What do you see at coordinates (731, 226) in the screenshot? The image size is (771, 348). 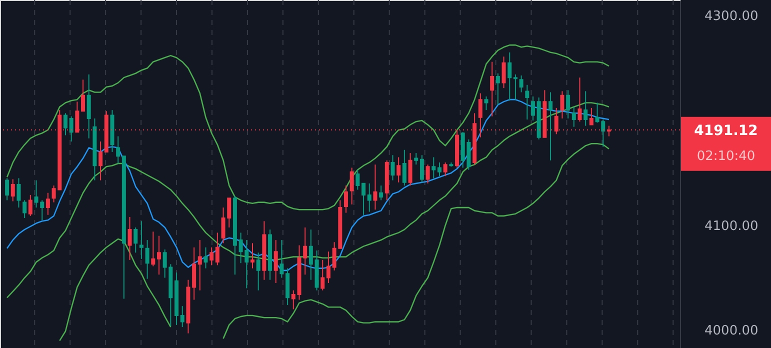 I see `y-tick-label: 4100.00` at bounding box center [731, 226].